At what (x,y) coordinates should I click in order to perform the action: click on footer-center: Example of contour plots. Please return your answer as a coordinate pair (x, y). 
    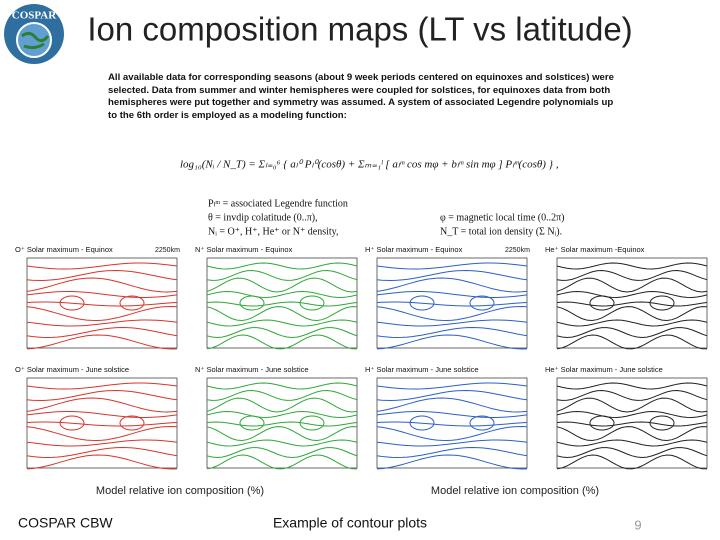
    Looking at the image, I should click on (350, 523).